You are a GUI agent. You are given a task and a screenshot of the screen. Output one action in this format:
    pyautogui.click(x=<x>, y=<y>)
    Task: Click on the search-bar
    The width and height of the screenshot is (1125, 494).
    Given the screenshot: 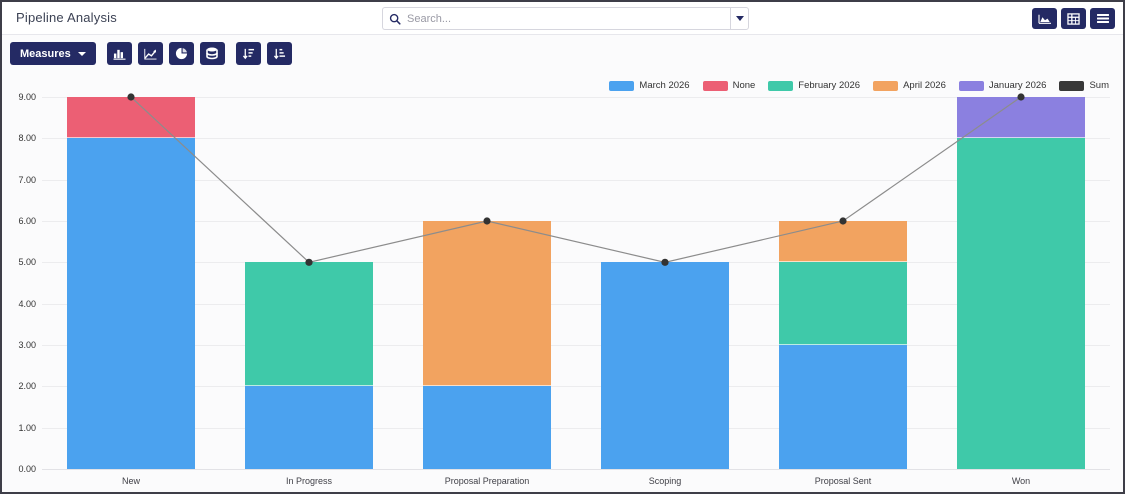 What is the action you would take?
    pyautogui.click(x=565, y=18)
    